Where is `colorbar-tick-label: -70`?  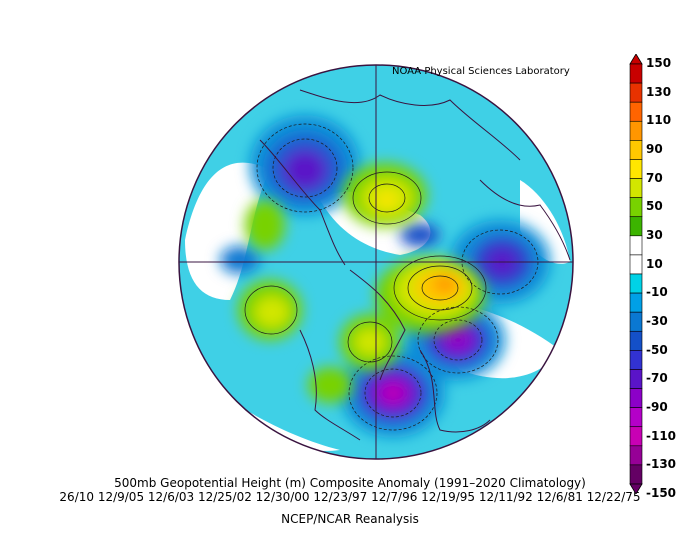
colorbar-tick-label: -70 is located at coordinates (657, 378).